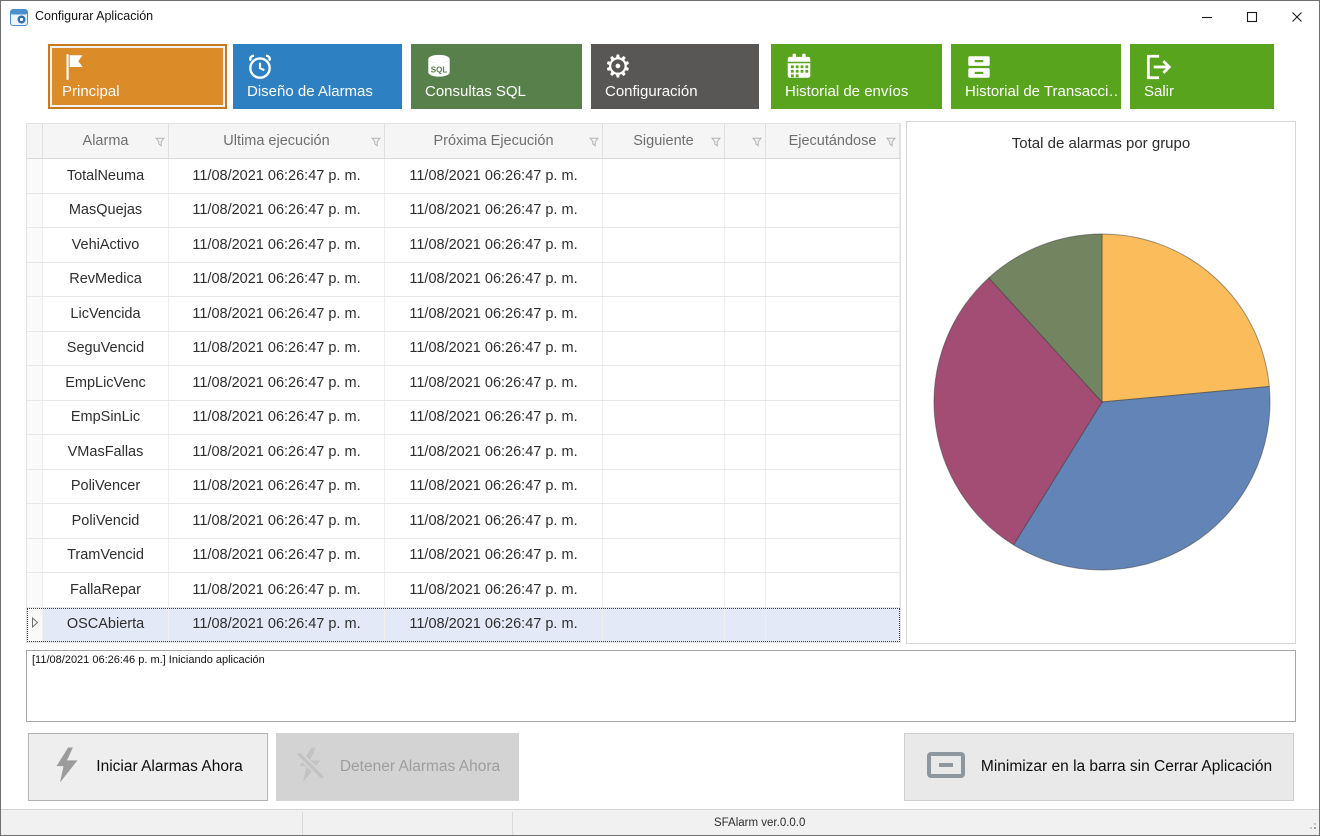 The height and width of the screenshot is (836, 1320). Describe the element at coordinates (660, 822) in the screenshot. I see `statusbar: SFAlarm ver.0.0.0` at that location.